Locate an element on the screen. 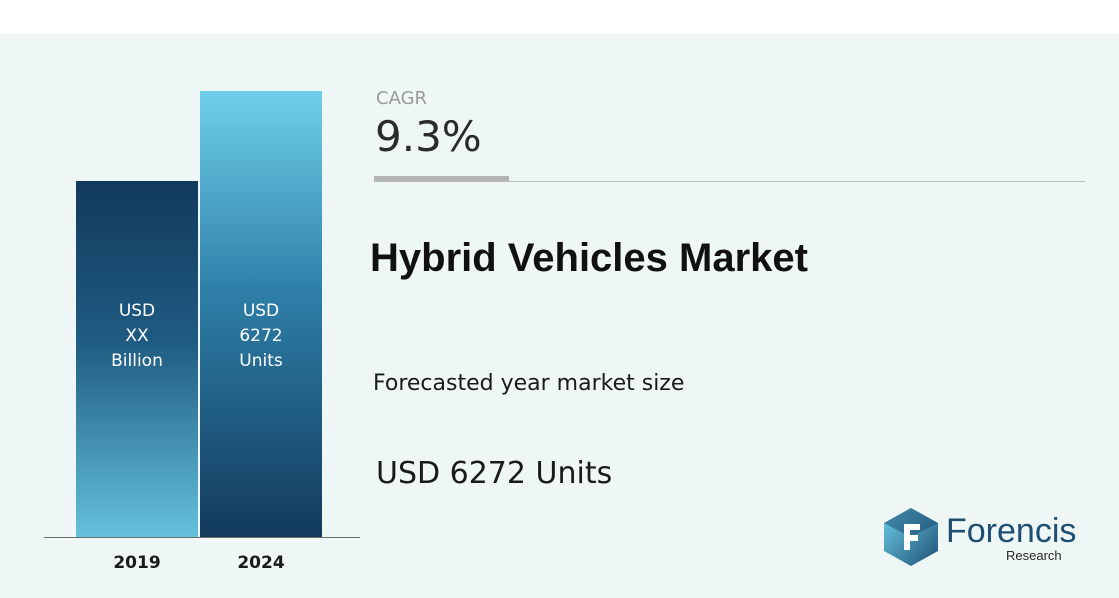 The height and width of the screenshot is (598, 1119). bar-2019-label-line1: USD is located at coordinates (137, 311).